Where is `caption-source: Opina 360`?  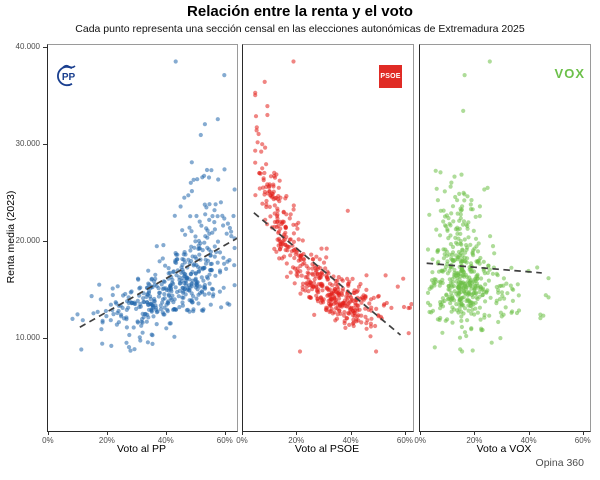
caption-source: Opina 360 is located at coordinates (559, 463).